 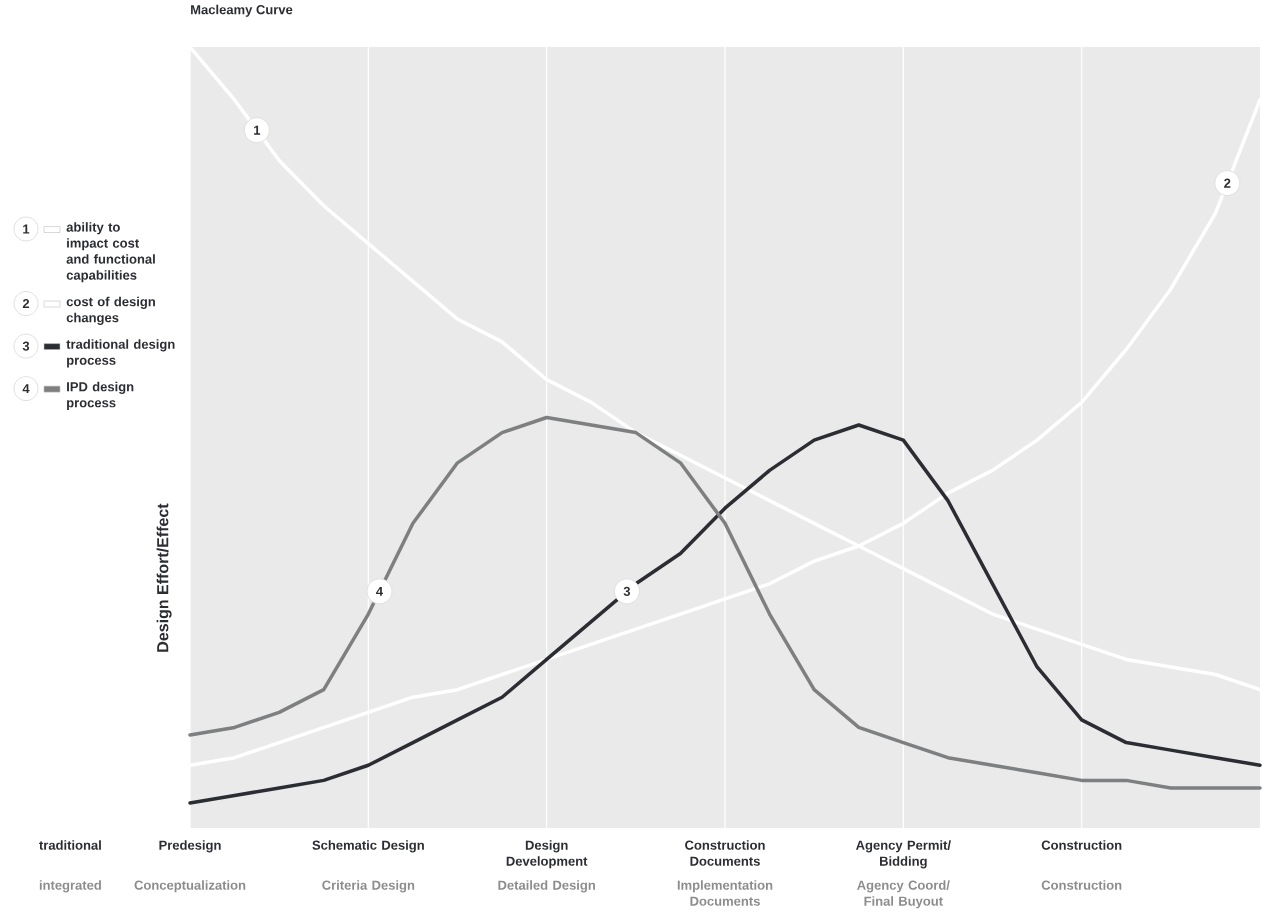 What do you see at coordinates (26, 303) in the screenshot?
I see `text: 2` at bounding box center [26, 303].